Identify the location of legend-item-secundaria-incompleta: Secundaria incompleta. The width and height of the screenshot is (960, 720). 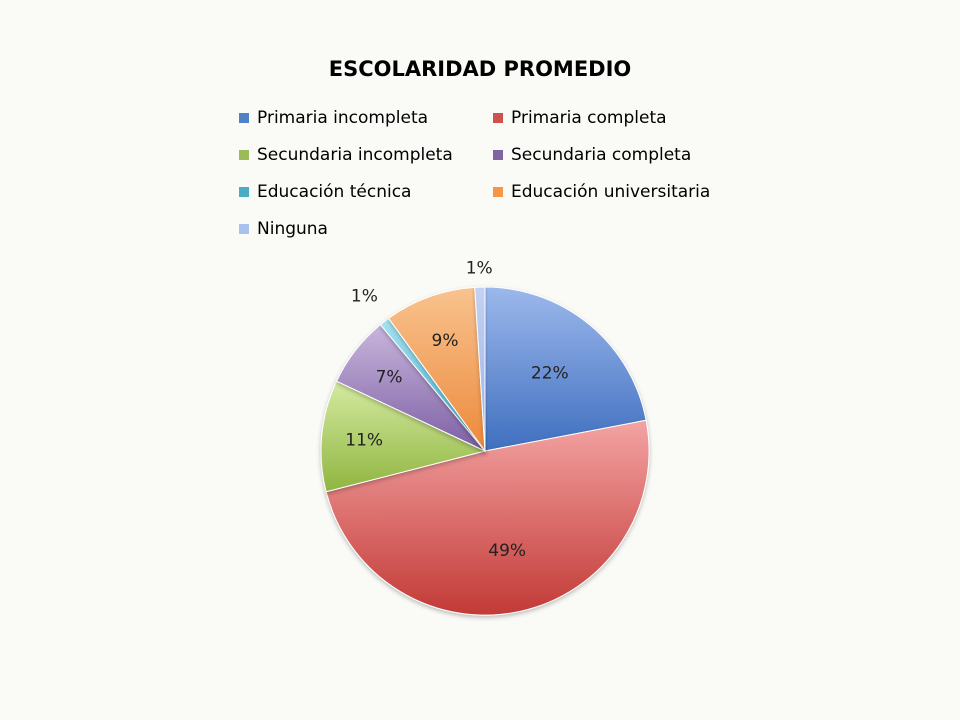
(346, 155).